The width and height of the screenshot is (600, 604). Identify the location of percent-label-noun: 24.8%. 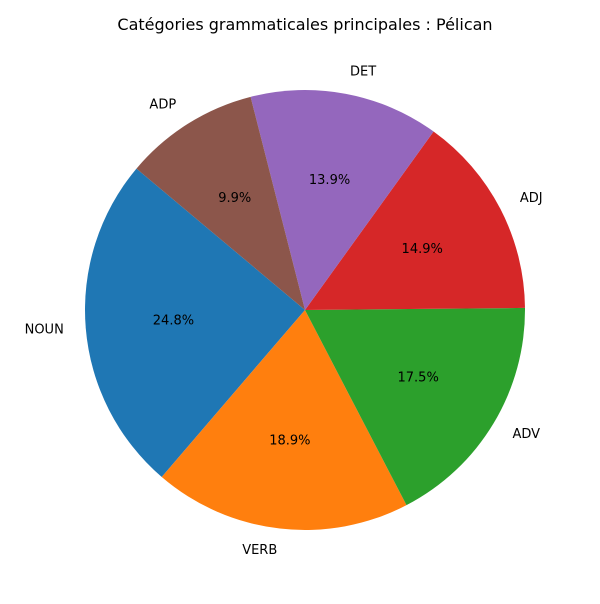
(173, 320).